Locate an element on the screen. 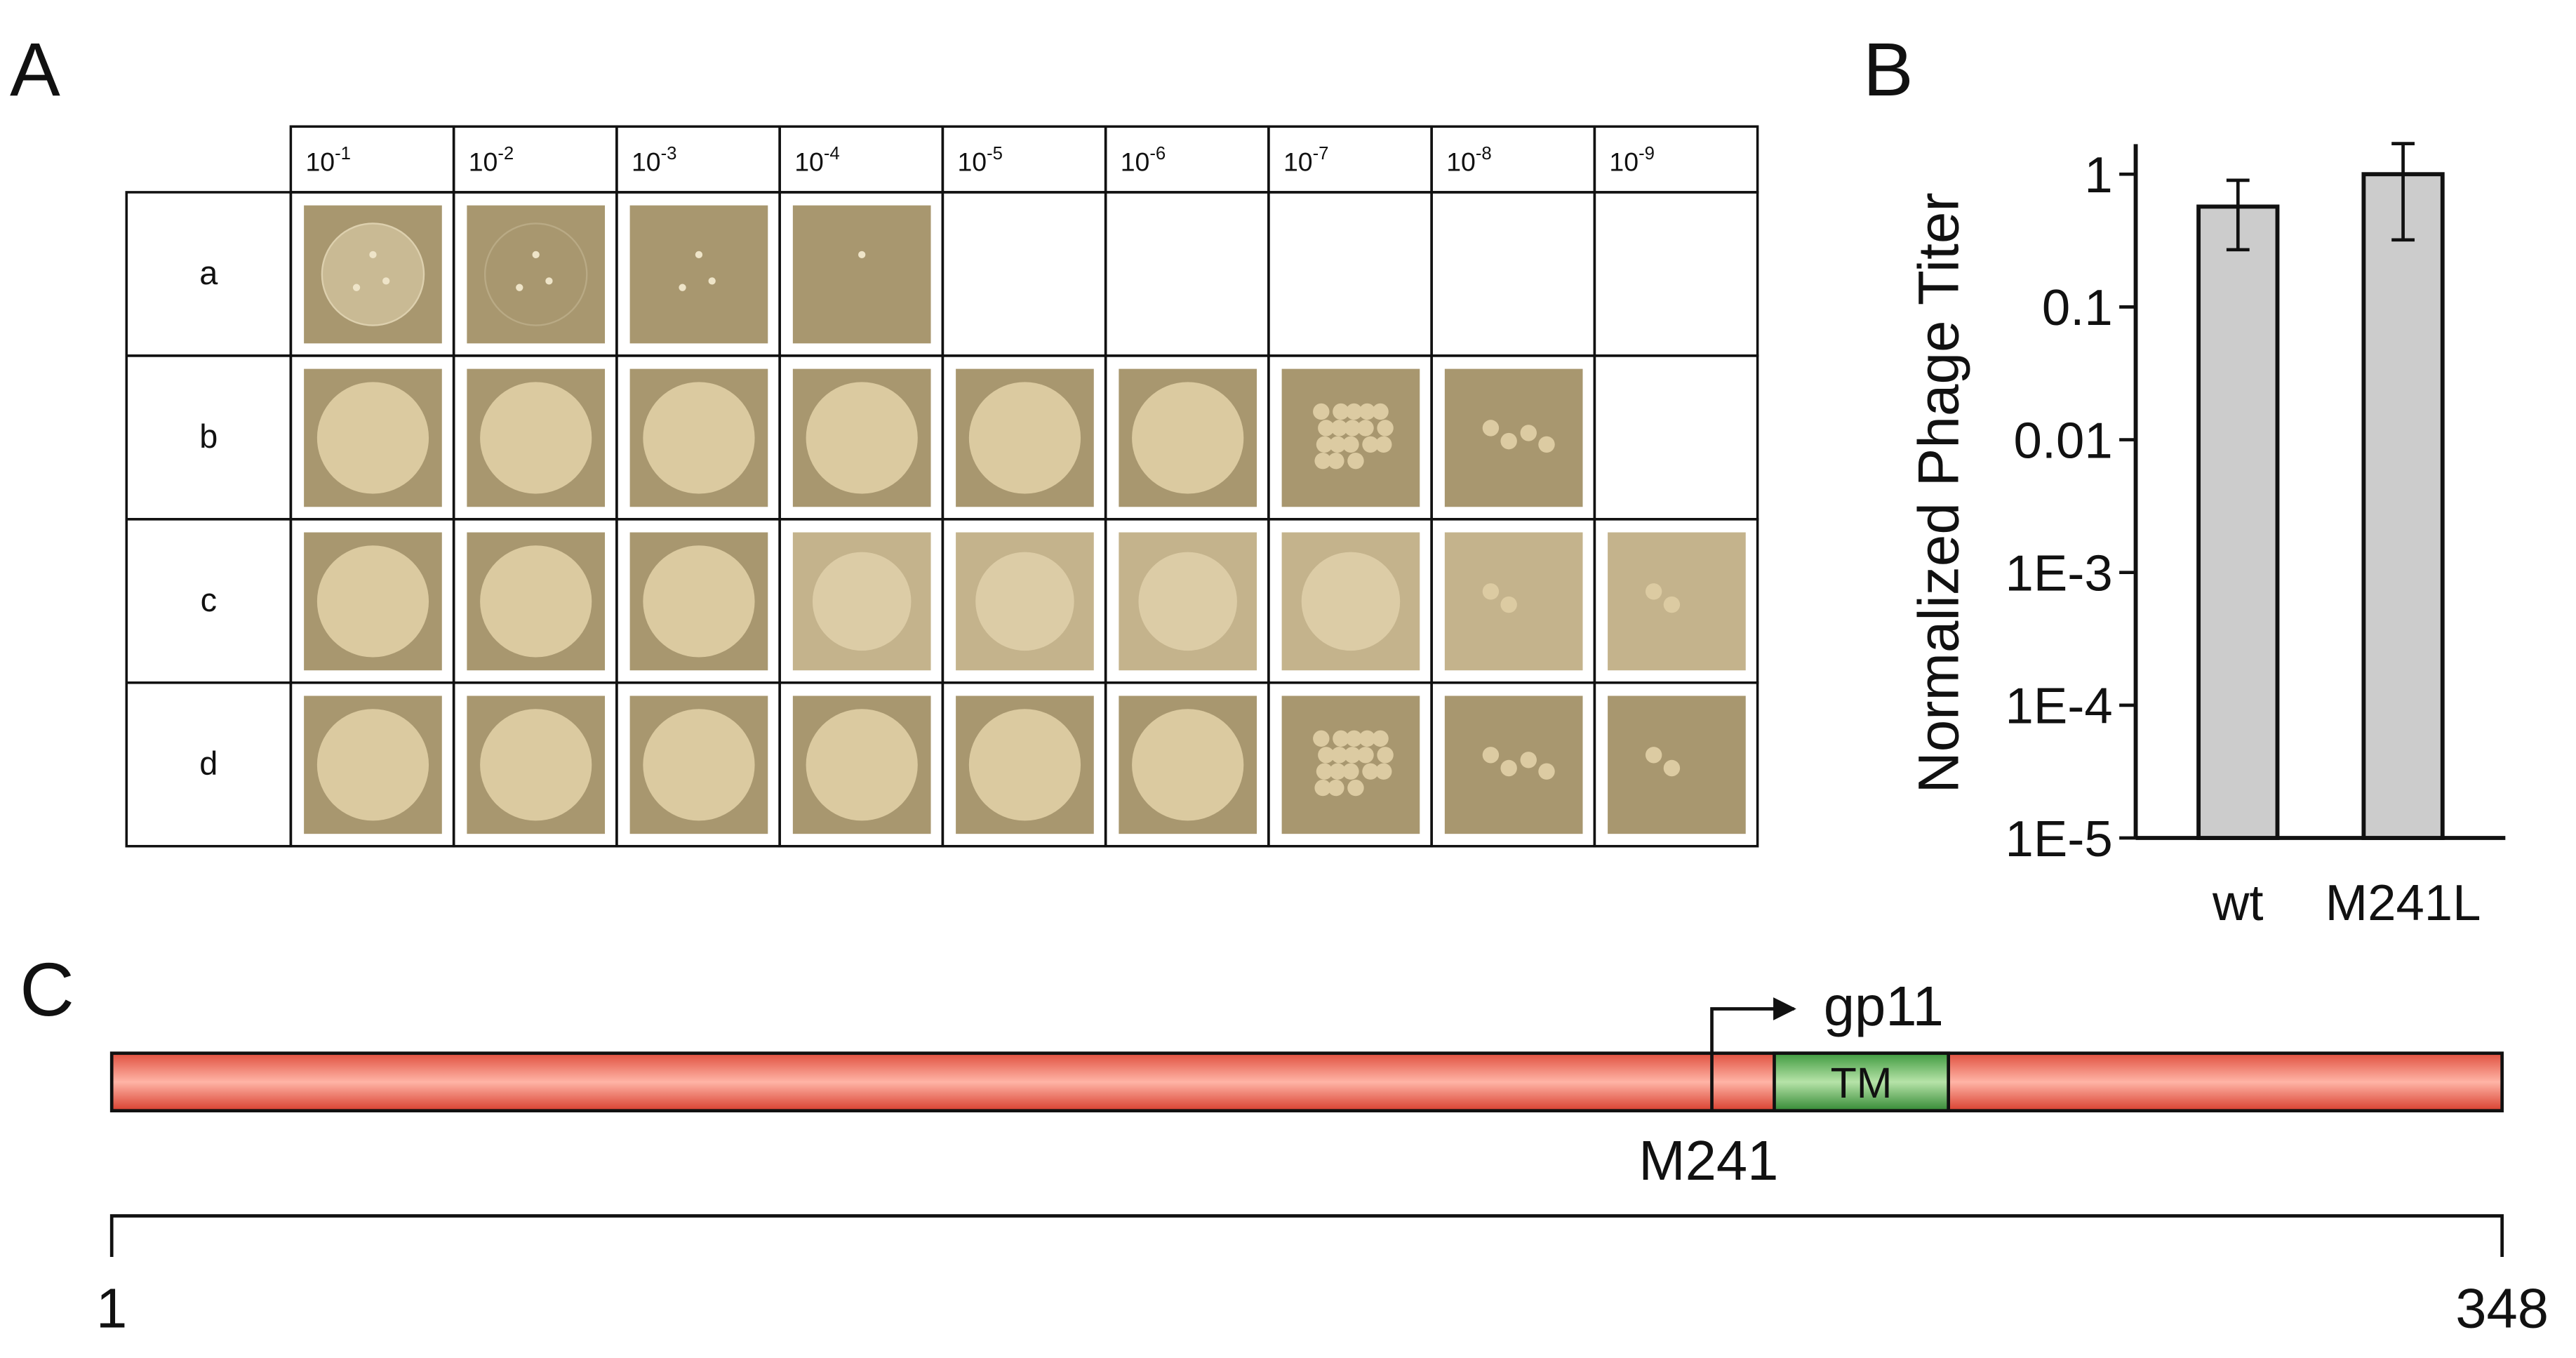  domain-label: TM is located at coordinates (1862, 1083).